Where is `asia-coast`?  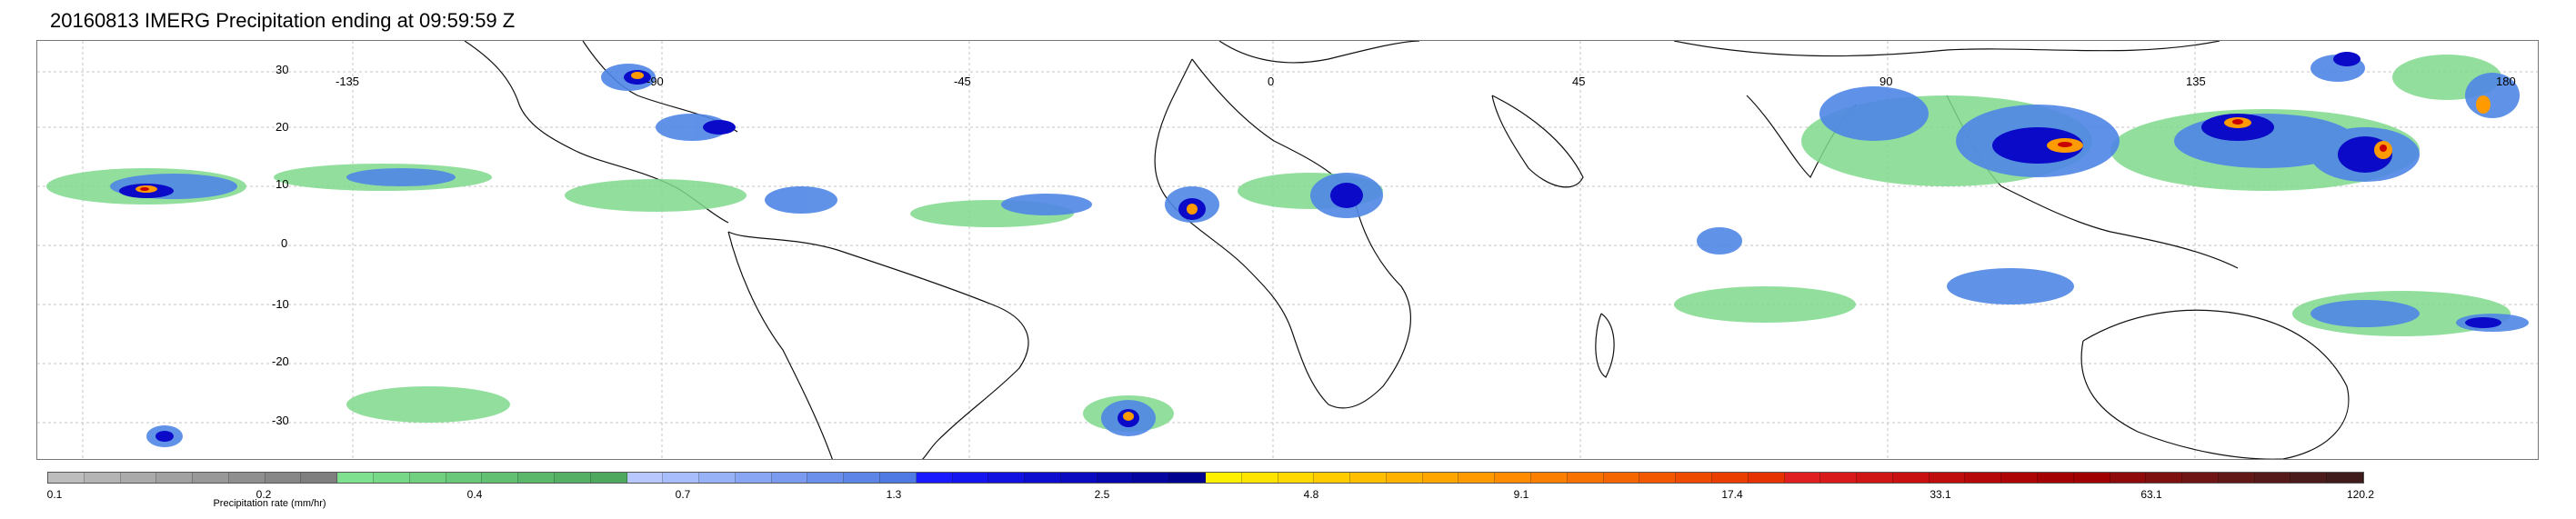
asia-coast is located at coordinates (1947, 49).